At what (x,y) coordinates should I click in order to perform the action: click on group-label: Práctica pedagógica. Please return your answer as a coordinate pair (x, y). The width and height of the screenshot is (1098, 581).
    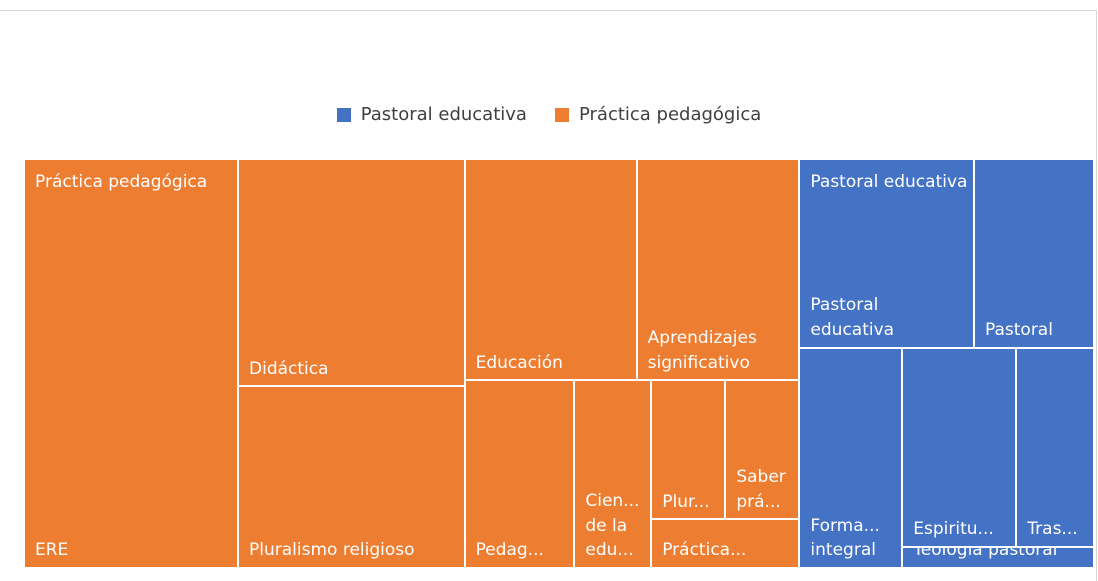
    Looking at the image, I should click on (121, 182).